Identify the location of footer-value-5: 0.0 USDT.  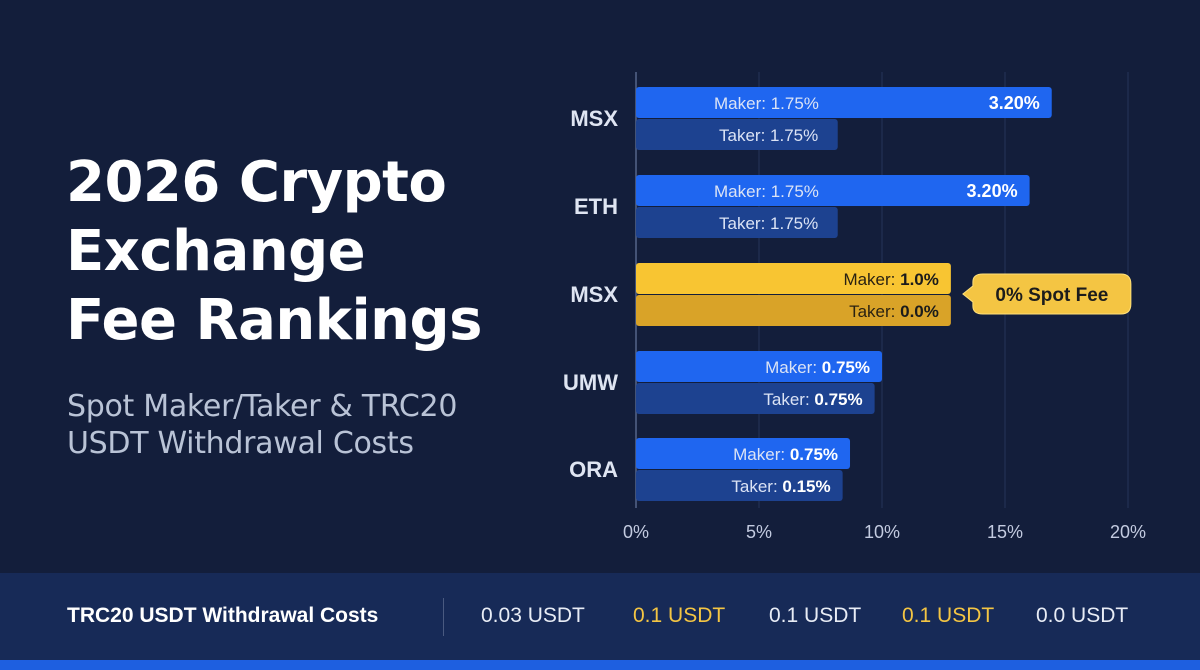
(1082, 615).